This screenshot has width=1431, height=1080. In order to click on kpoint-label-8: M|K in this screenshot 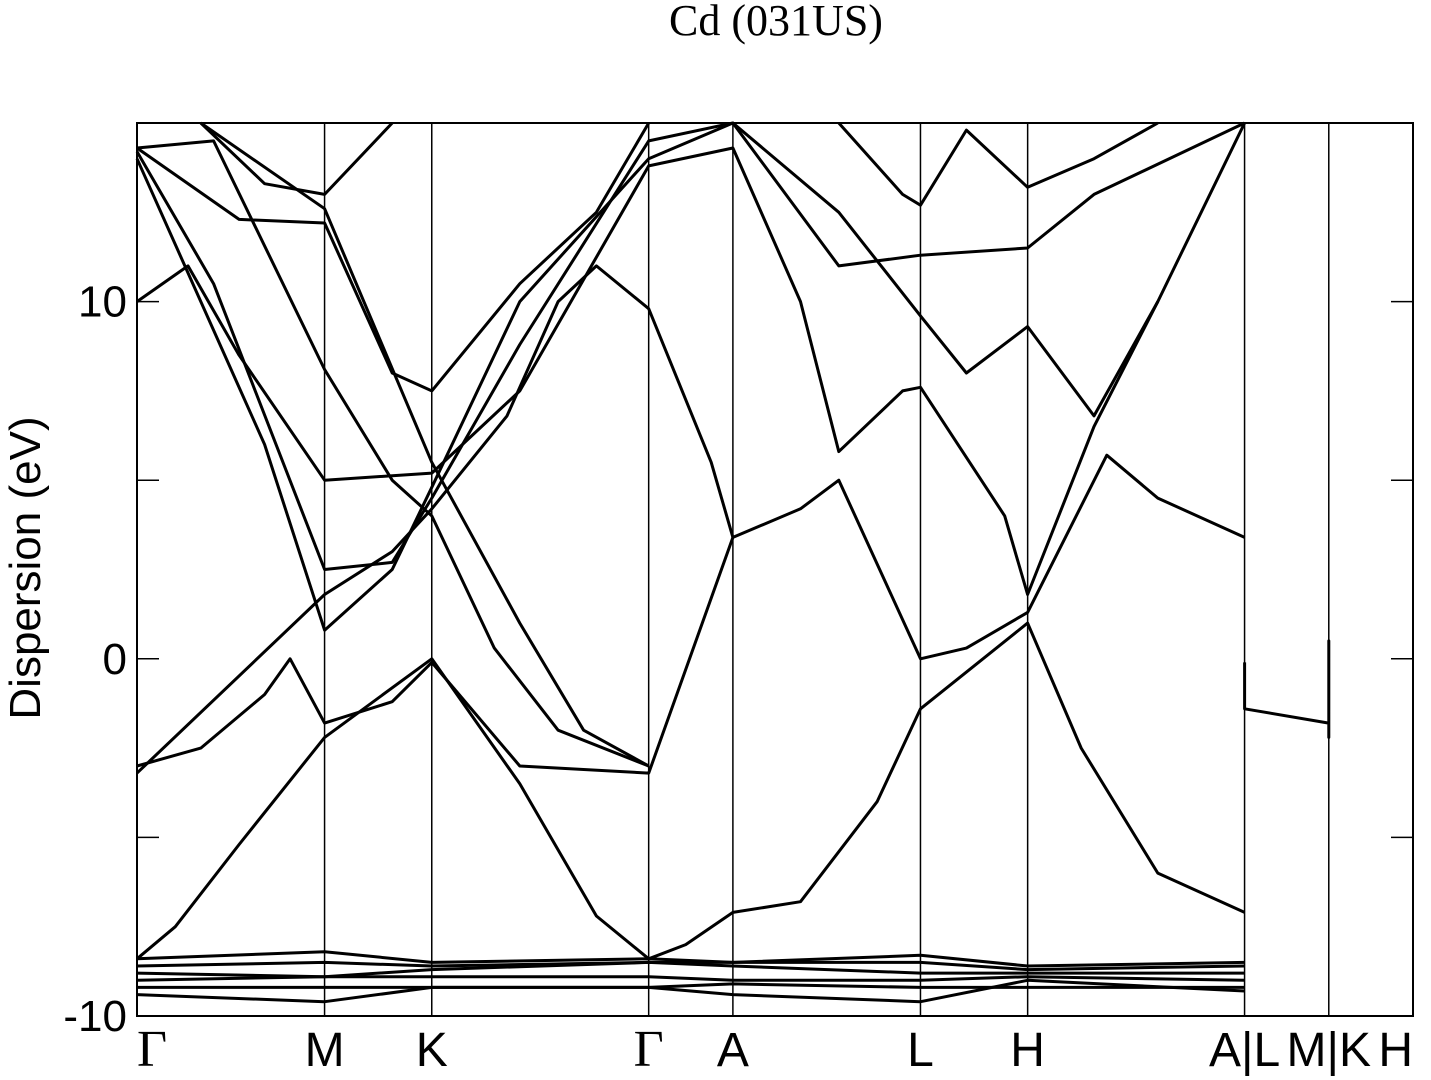, I will do `click(1329, 1050)`.